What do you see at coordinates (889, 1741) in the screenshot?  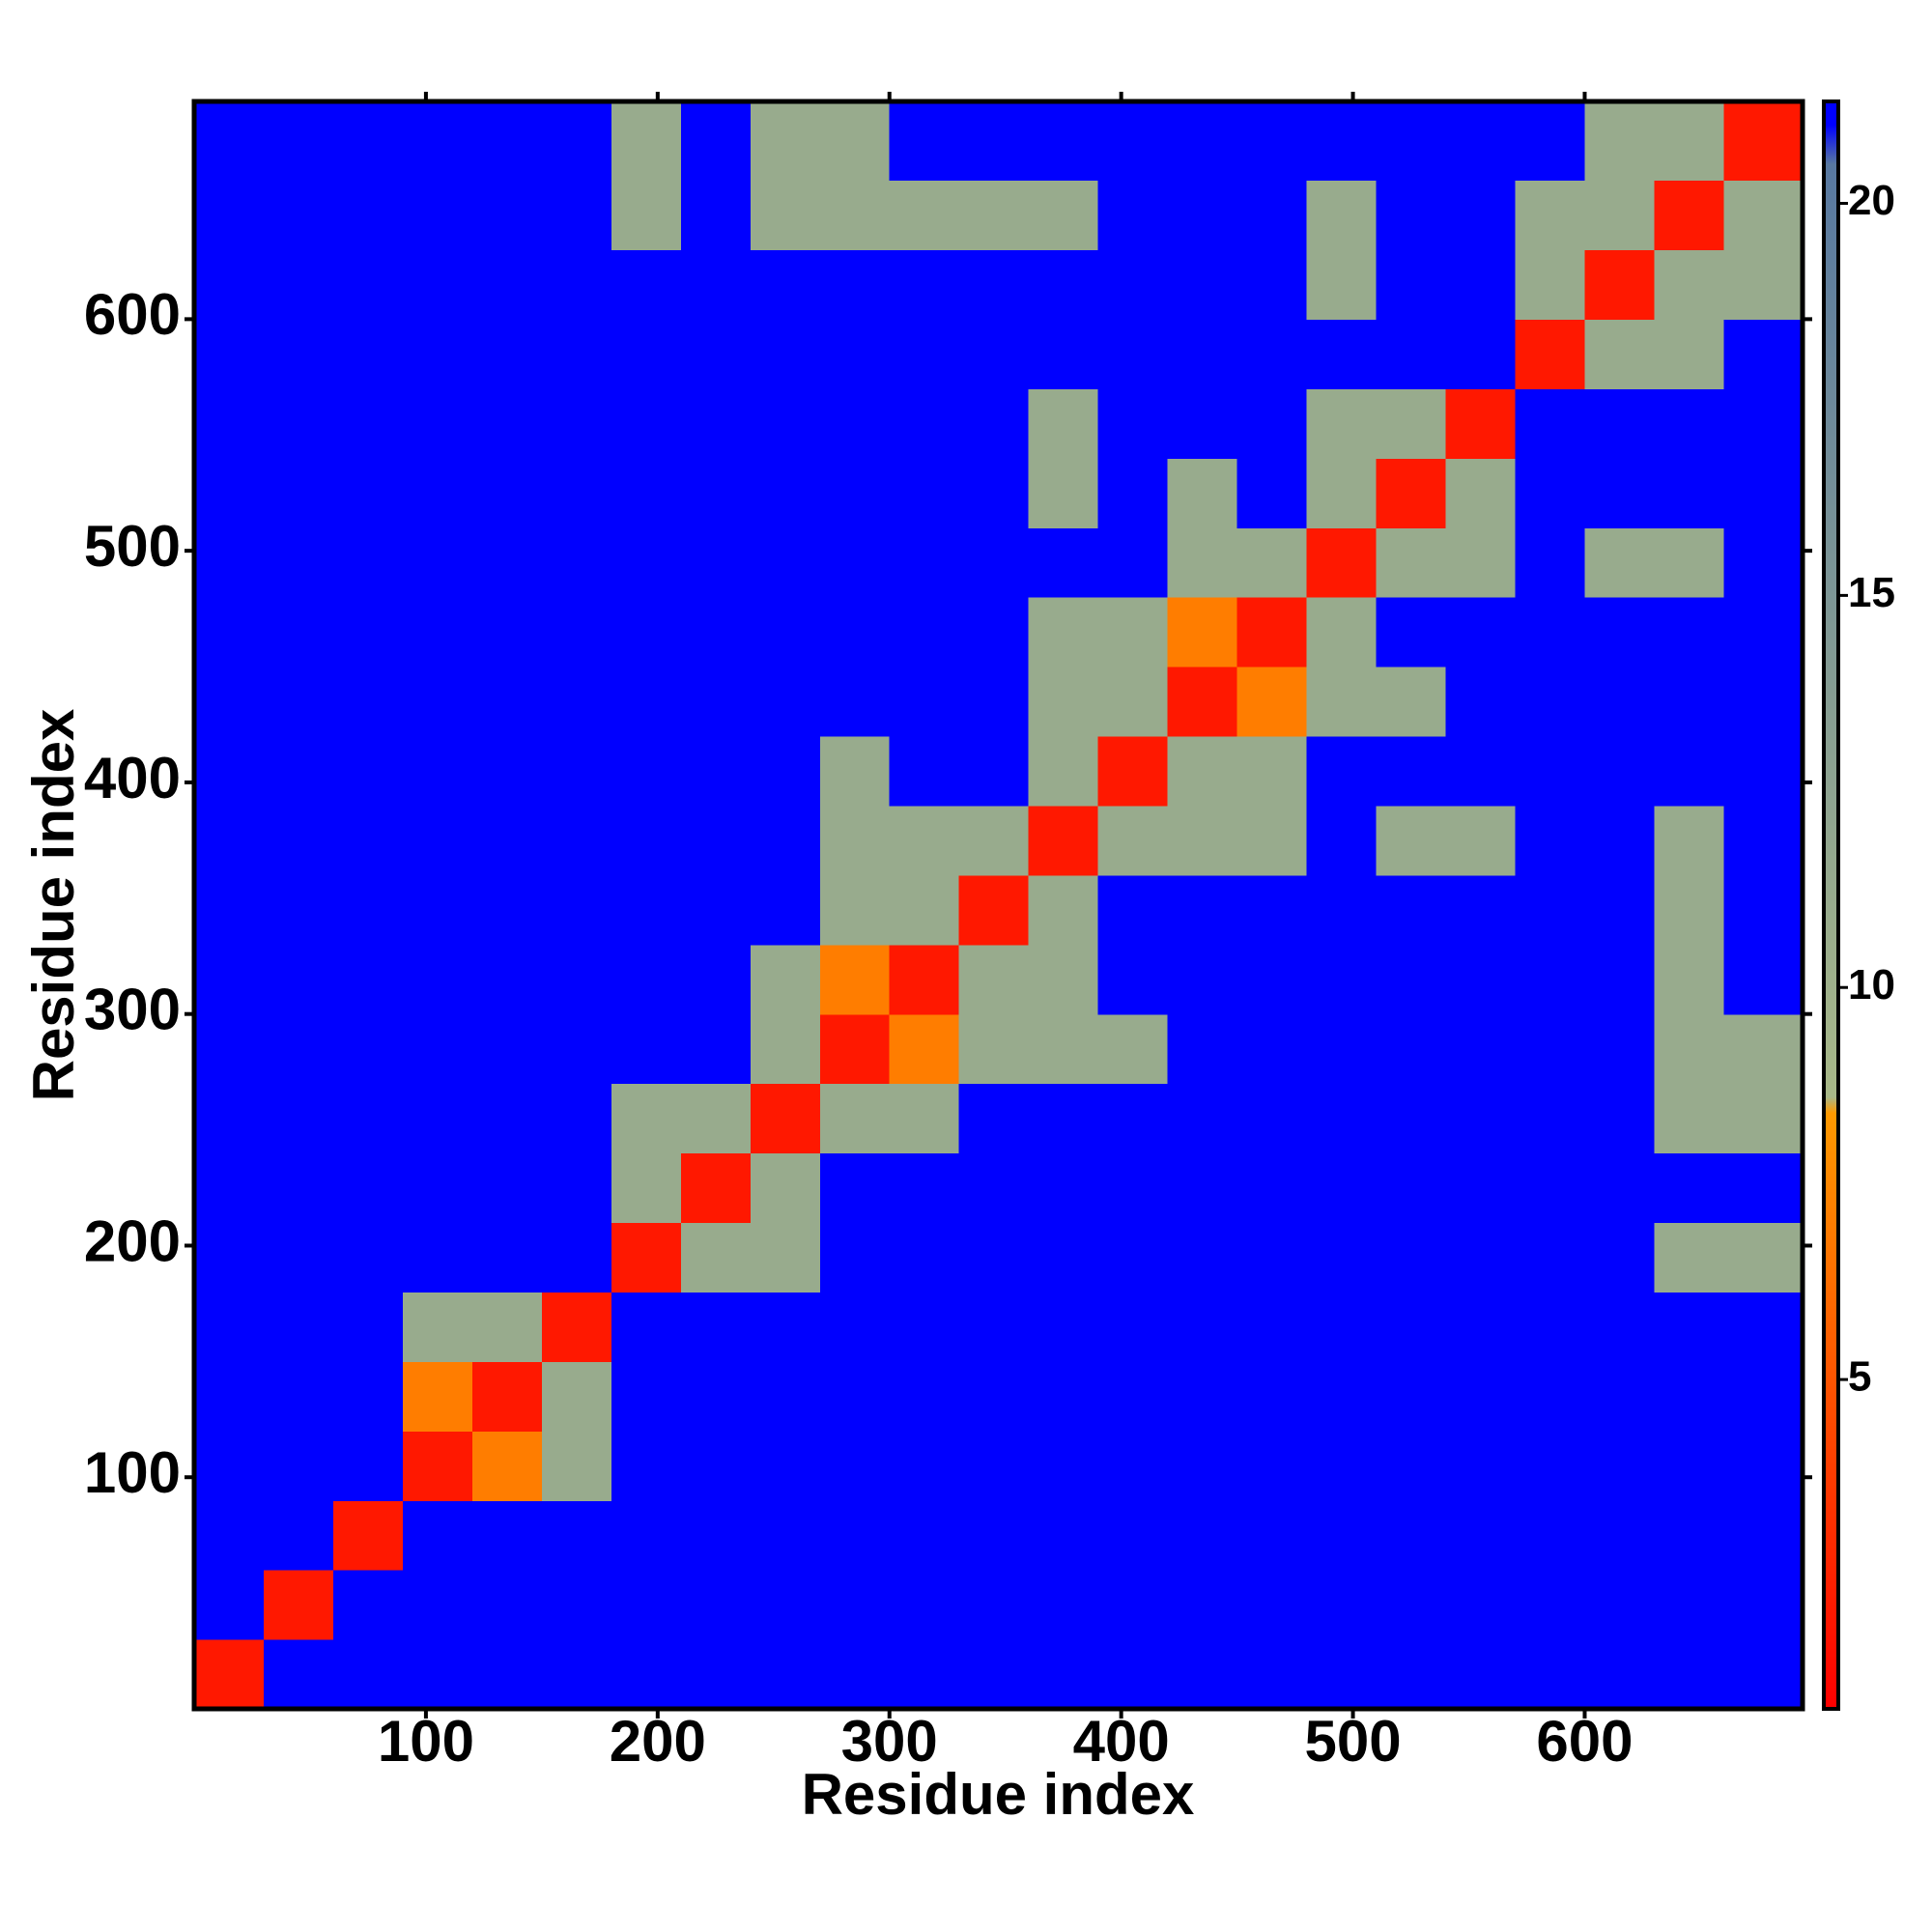 I see `x-tick-label: 300` at bounding box center [889, 1741].